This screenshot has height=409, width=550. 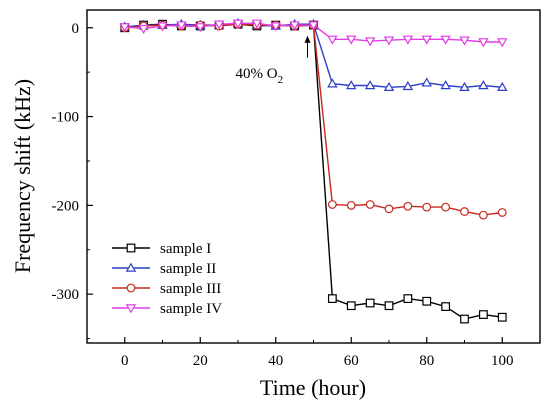 What do you see at coordinates (66, 295) in the screenshot?
I see `y-tick-label: -300` at bounding box center [66, 295].